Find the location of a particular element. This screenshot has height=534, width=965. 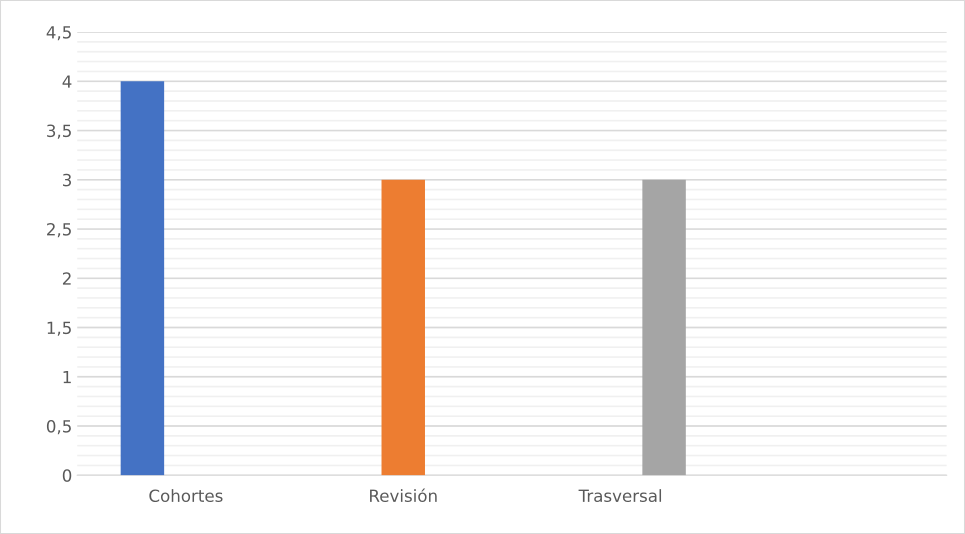

y-tick-label: 2,5 is located at coordinates (59, 230).